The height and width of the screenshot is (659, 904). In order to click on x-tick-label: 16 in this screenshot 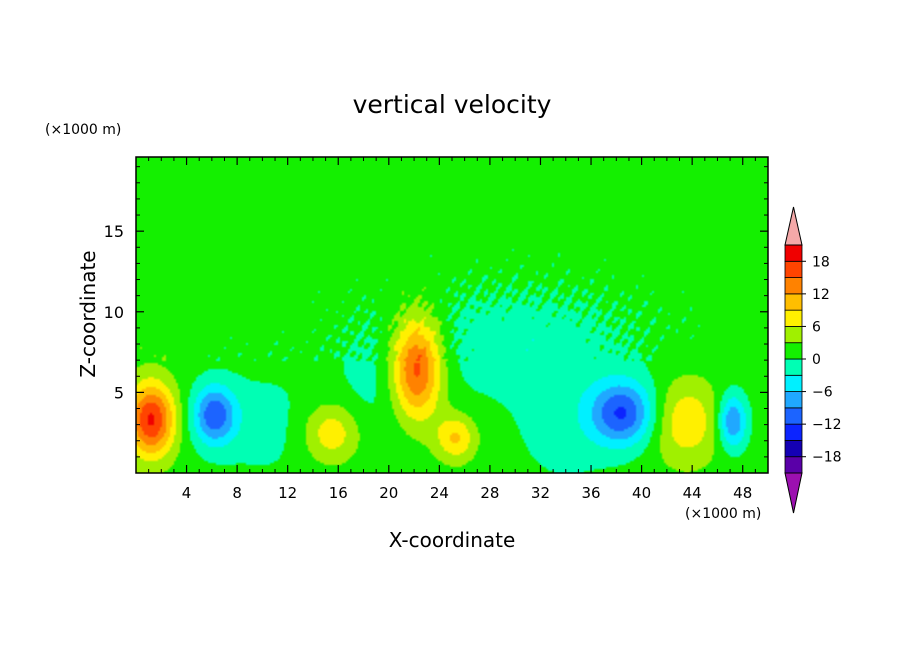, I will do `click(338, 493)`.